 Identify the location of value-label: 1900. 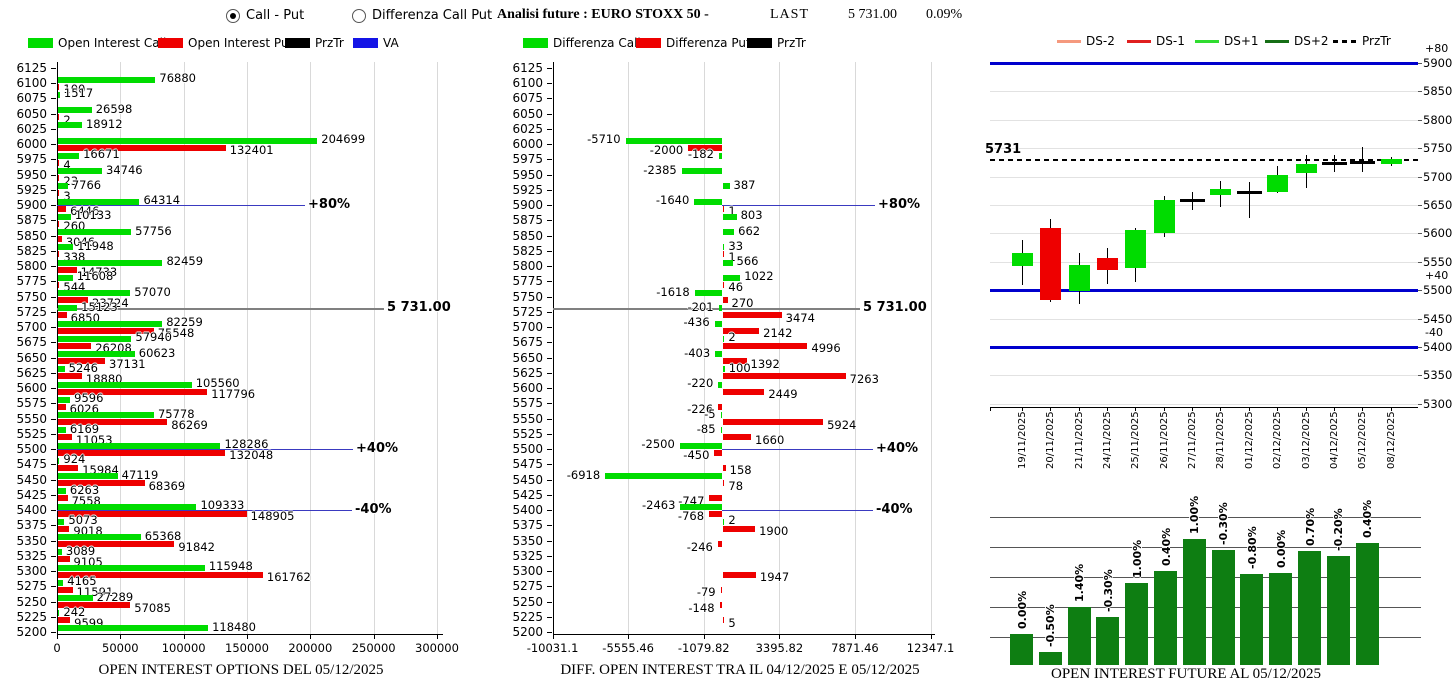
(774, 531).